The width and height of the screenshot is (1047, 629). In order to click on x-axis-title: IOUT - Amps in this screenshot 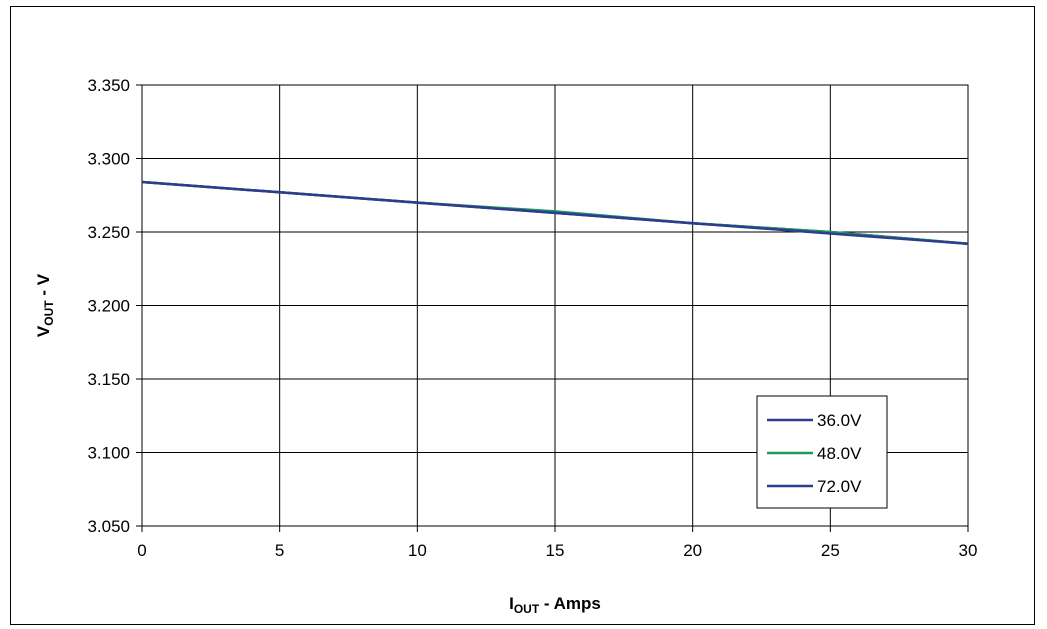, I will do `click(555, 605)`.